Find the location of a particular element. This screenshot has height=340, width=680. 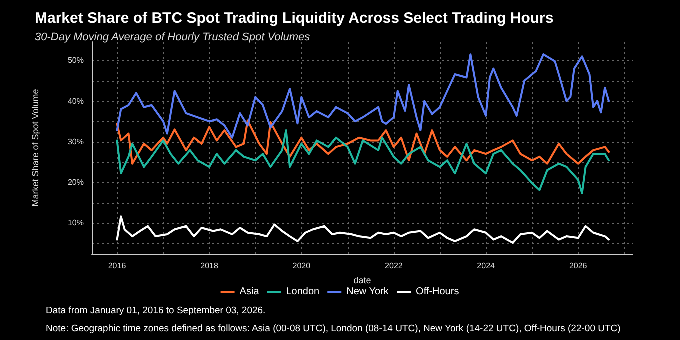

x-tick-label: 2026 is located at coordinates (578, 266).